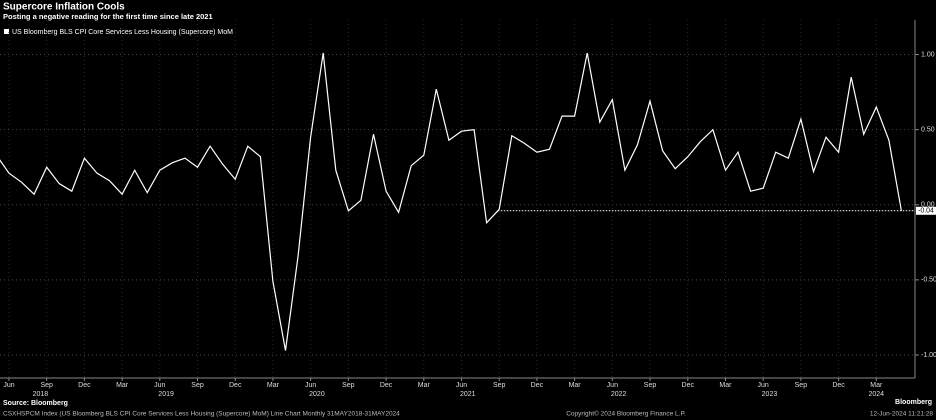 The height and width of the screenshot is (420, 936). What do you see at coordinates (770, 394) in the screenshot?
I see `year-label: 2023` at bounding box center [770, 394].